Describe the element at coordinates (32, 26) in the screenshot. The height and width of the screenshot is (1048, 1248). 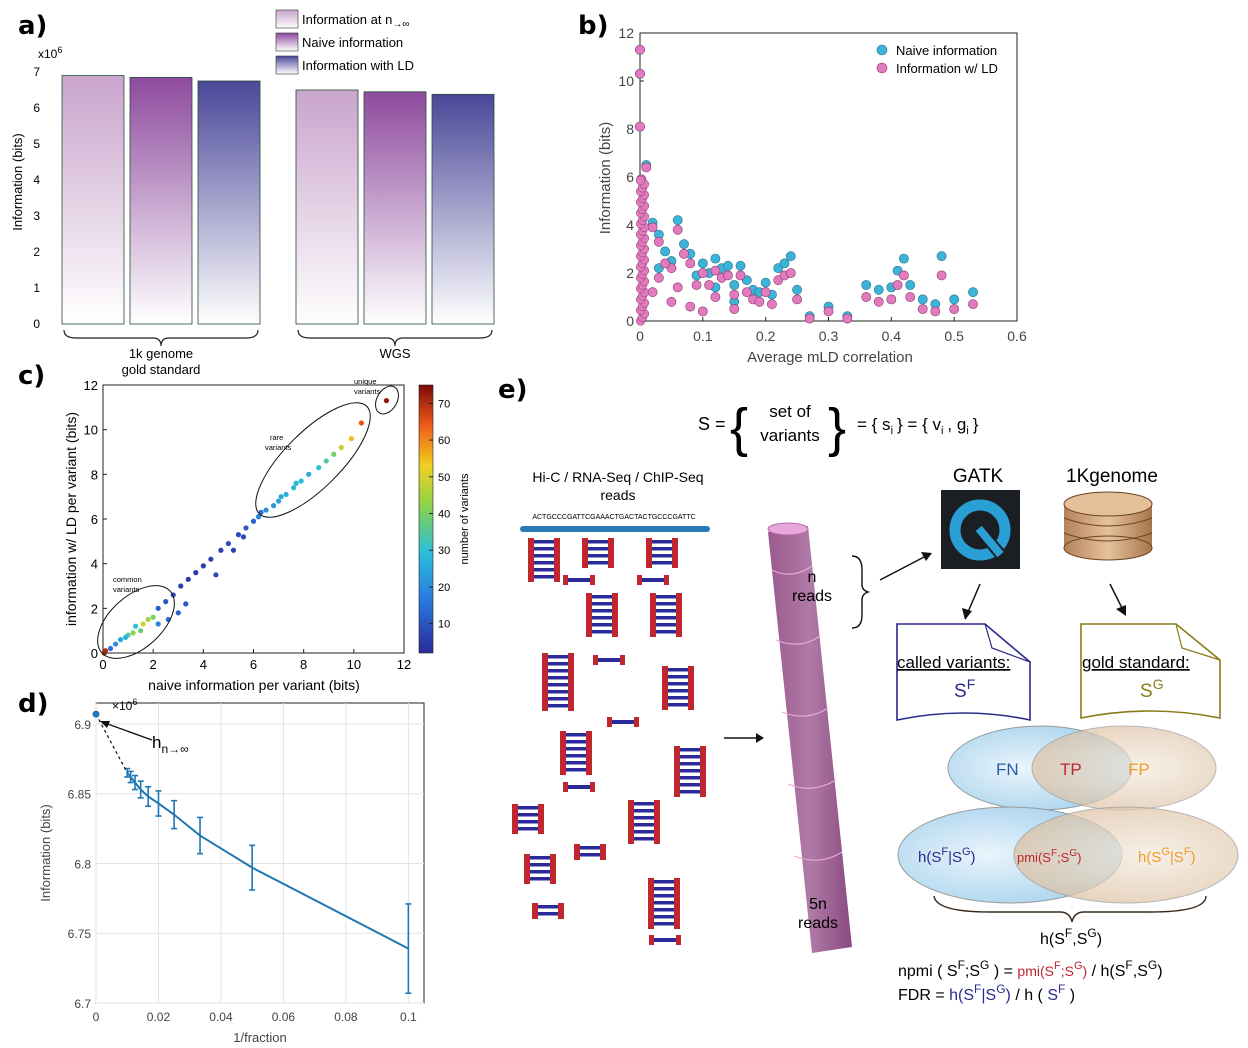
I see `panel-a-label: a)` at that location.